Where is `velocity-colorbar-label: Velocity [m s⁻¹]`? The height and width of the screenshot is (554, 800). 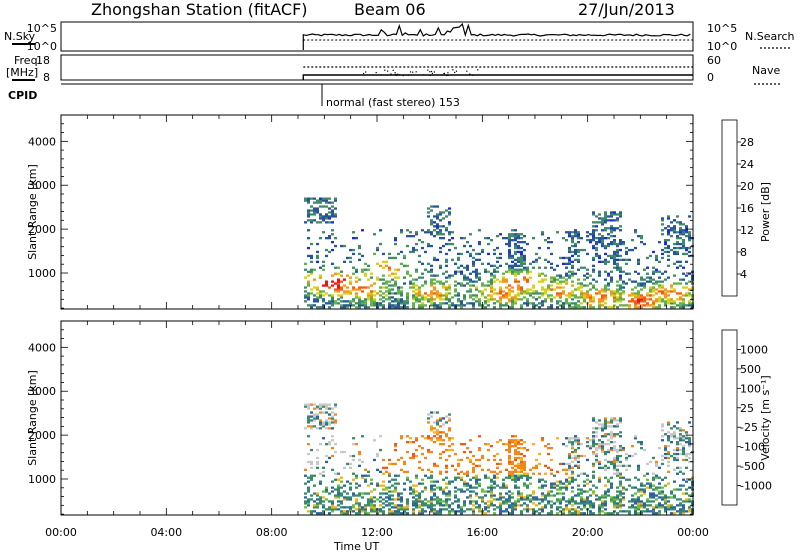
velocity-colorbar-label: Velocity [m s⁻¹] is located at coordinates (765, 417).